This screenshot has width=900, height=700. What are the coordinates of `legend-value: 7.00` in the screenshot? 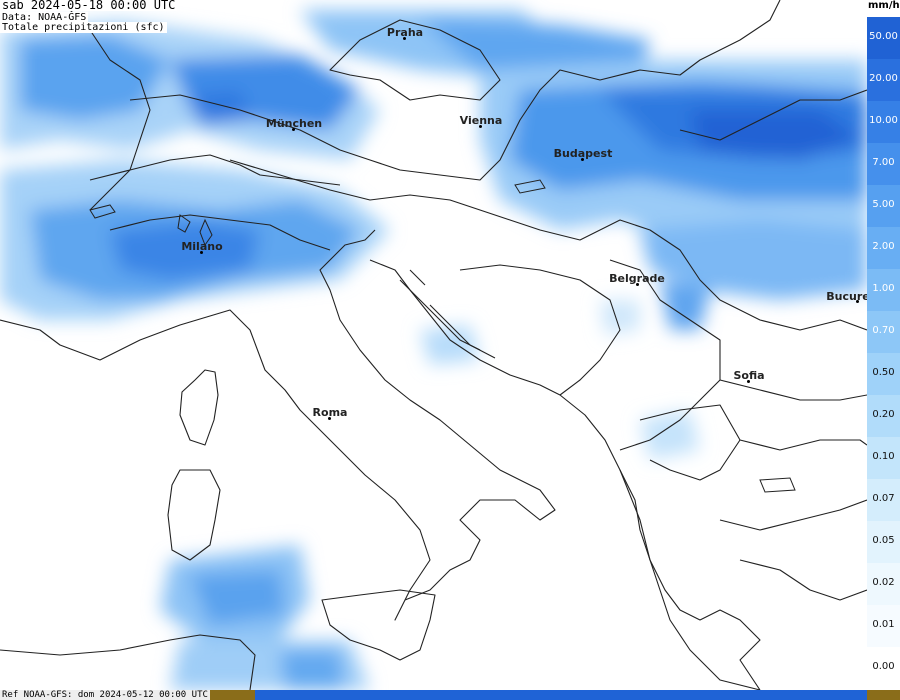 It's located at (883, 162).